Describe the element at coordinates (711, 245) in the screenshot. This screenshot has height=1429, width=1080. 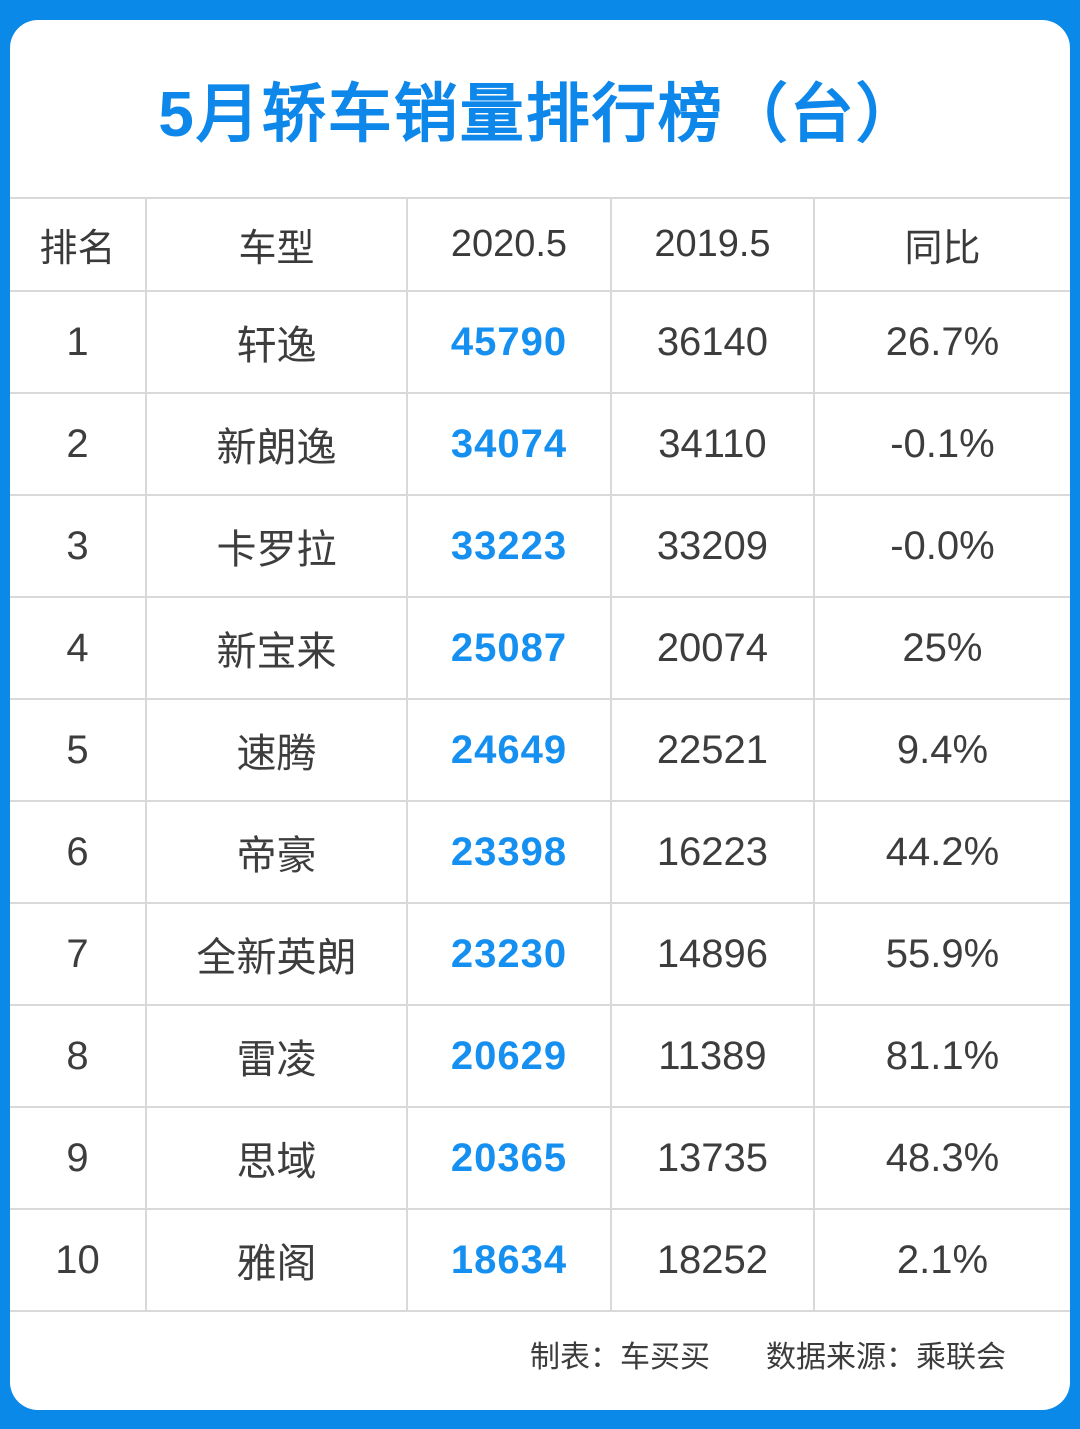
I see `col-header-sales-2019: 2019.5` at that location.